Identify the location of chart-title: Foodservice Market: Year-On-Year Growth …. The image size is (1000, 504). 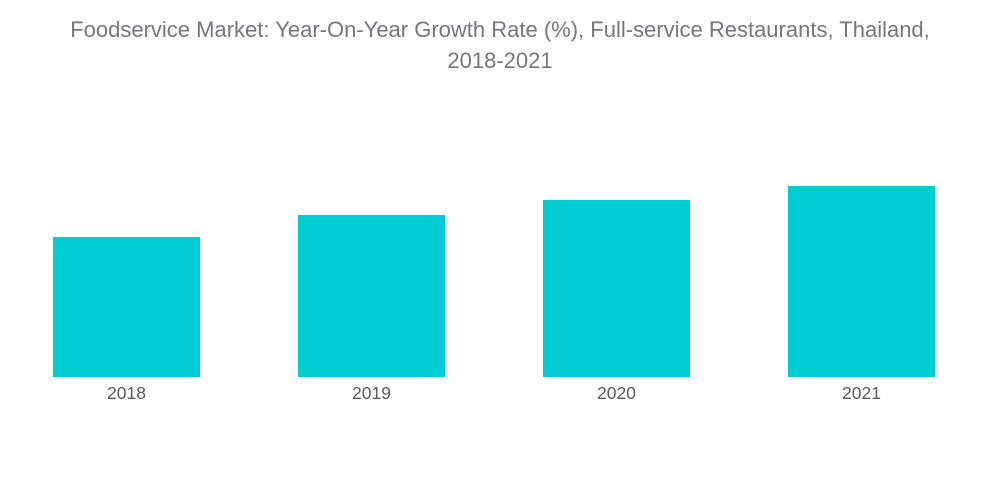
(500, 45).